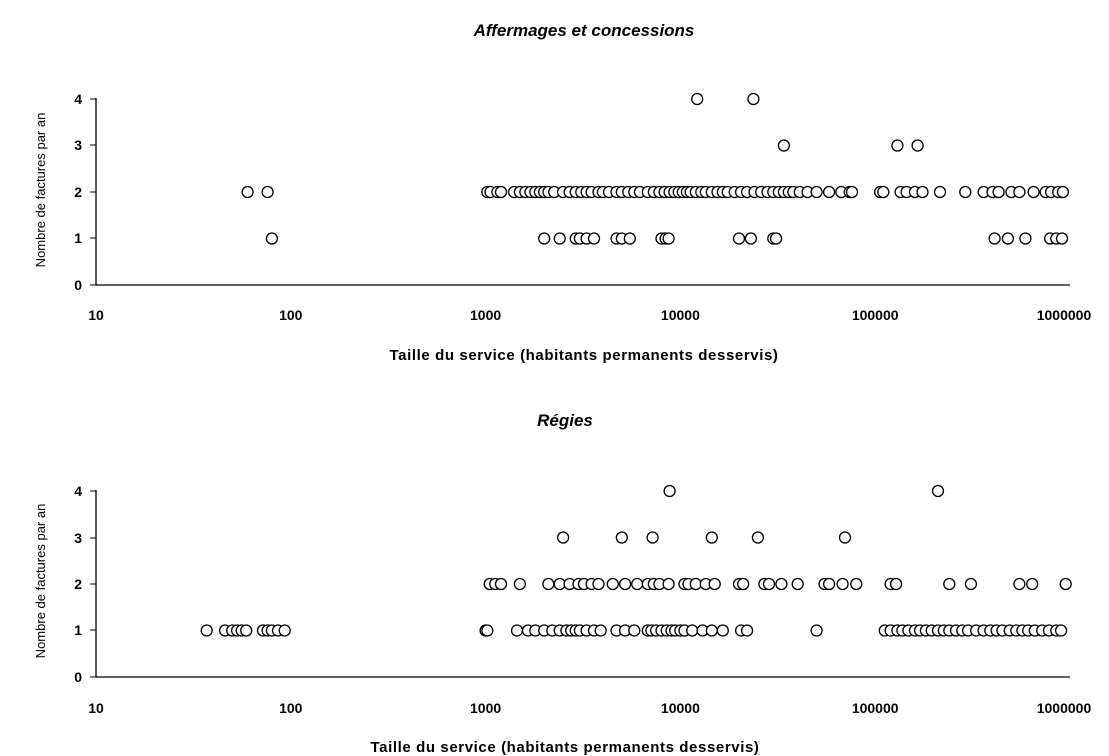 This screenshot has height=756, width=1109. Describe the element at coordinates (78, 99) in the screenshot. I see `y-tick-label: 4` at that location.